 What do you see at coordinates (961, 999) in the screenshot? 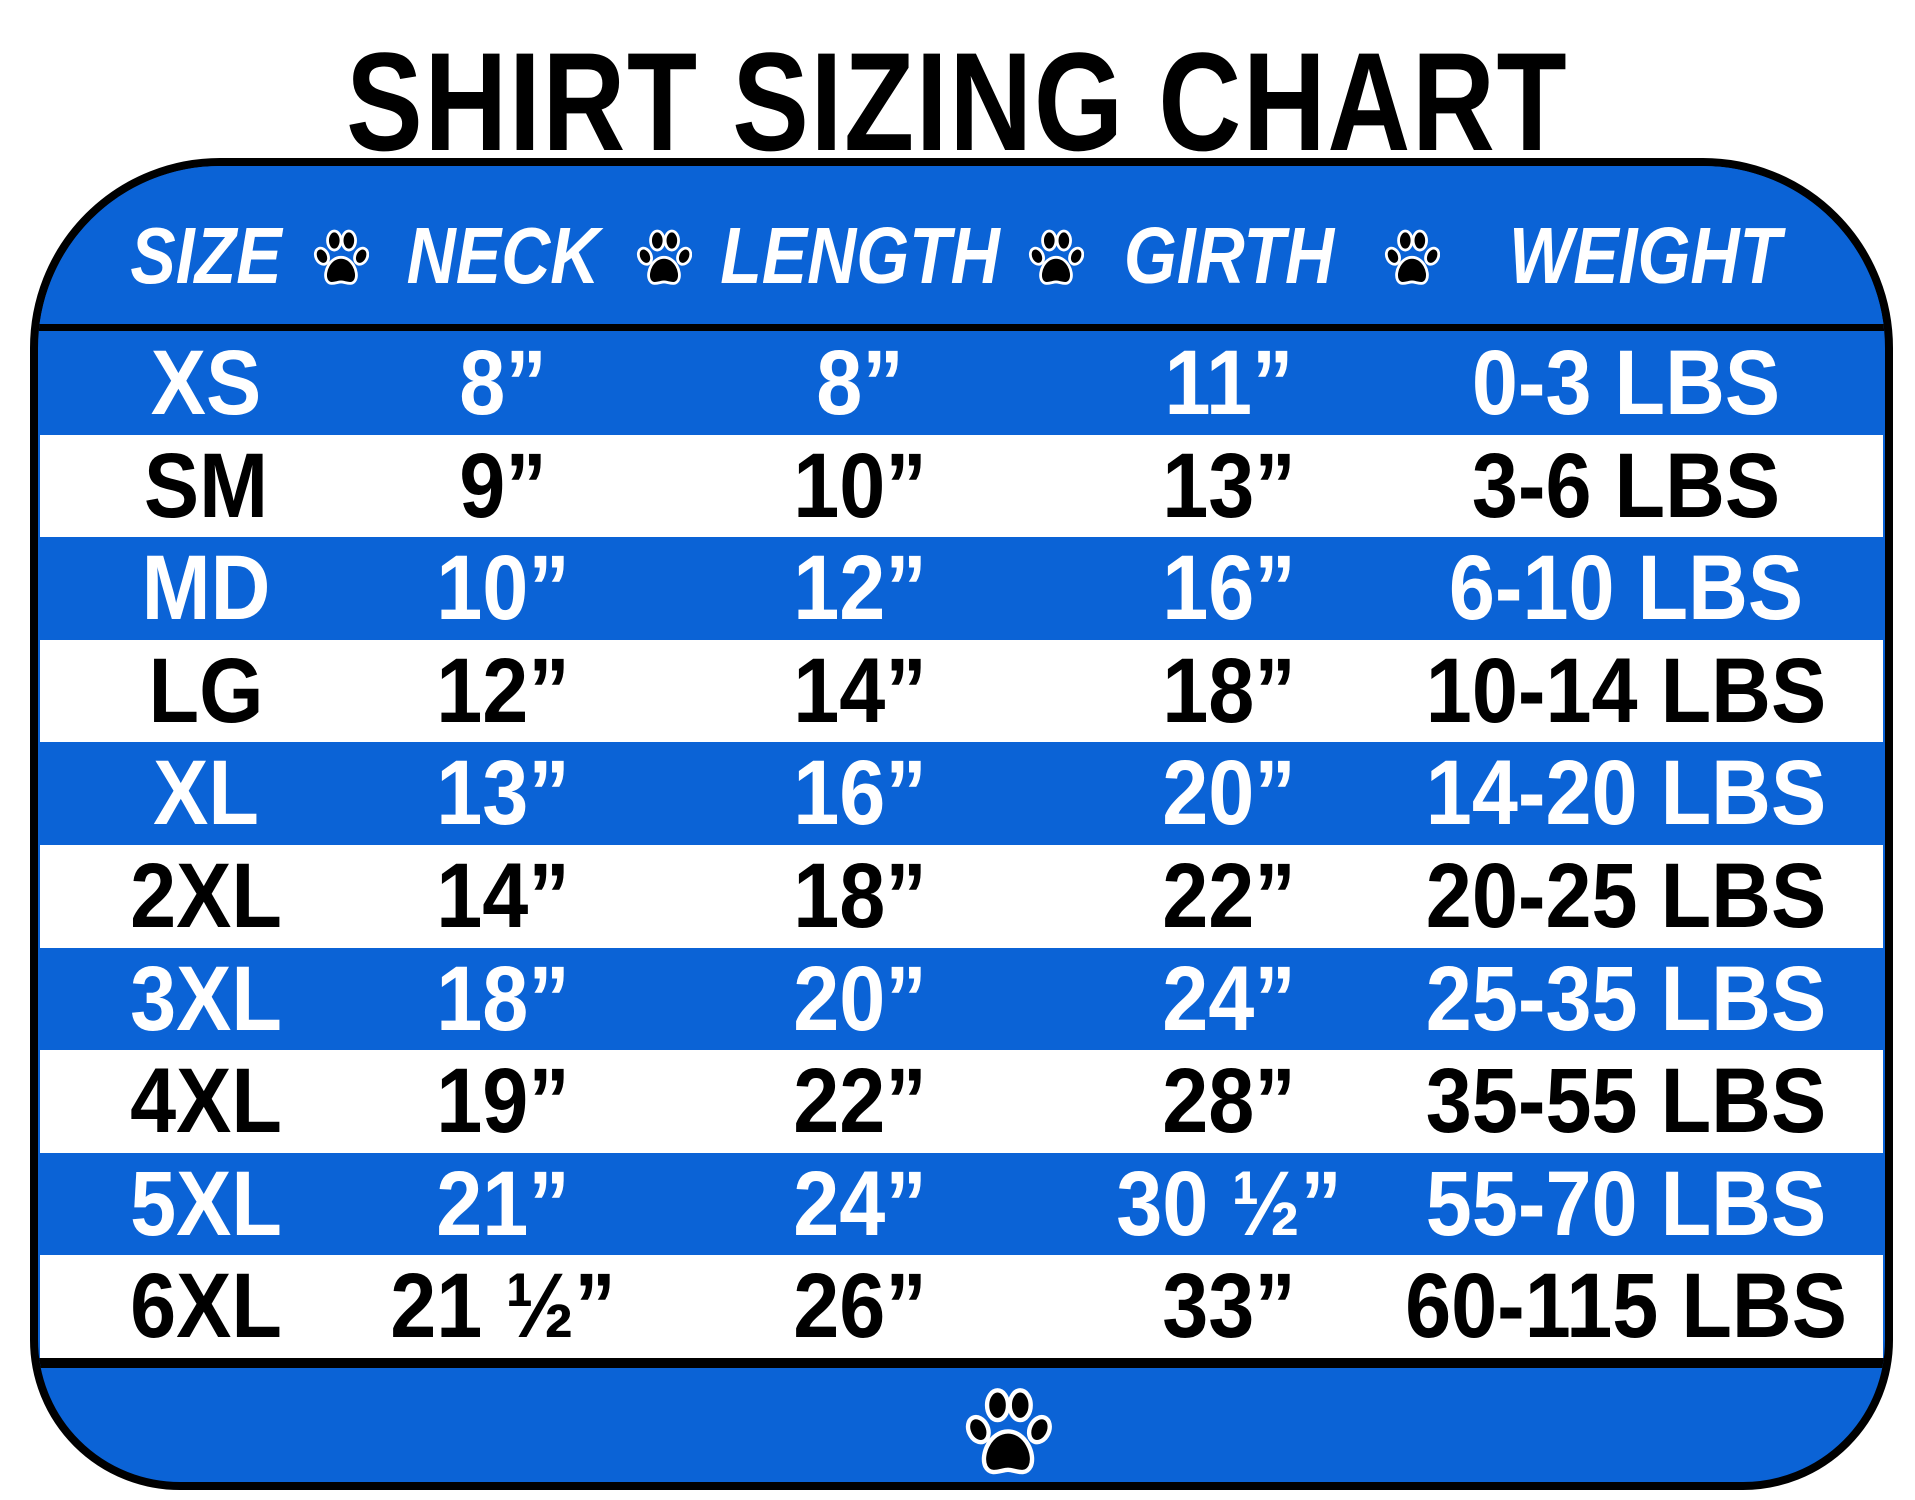
I see `table-row: 3XL 18” 20” 24” 25-35 LBS` at bounding box center [961, 999].